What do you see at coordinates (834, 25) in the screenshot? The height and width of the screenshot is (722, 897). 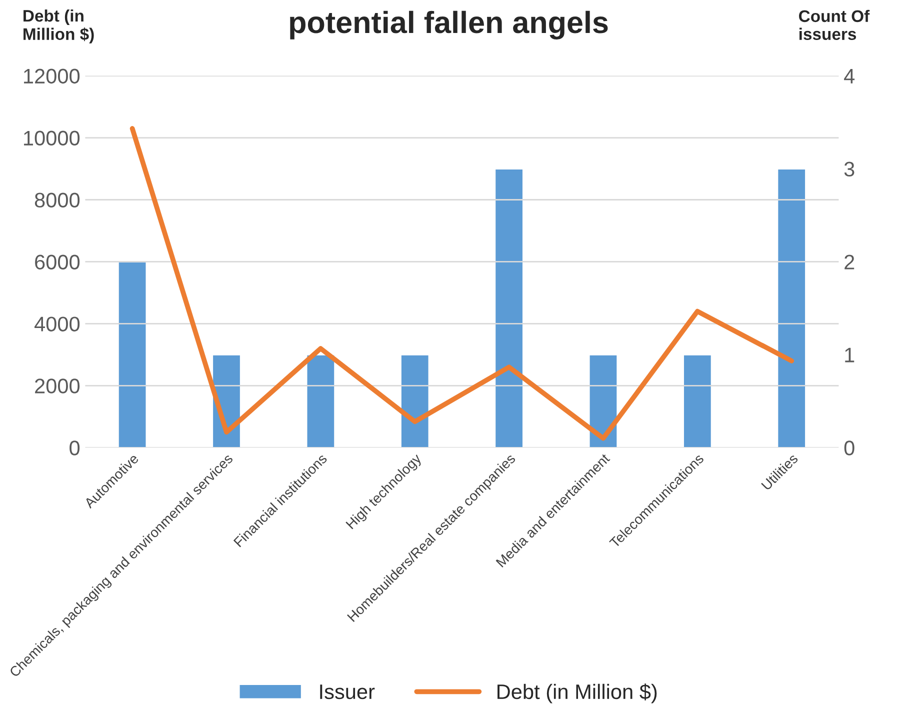 I see `y2-axis-title: Count Of issuers` at bounding box center [834, 25].